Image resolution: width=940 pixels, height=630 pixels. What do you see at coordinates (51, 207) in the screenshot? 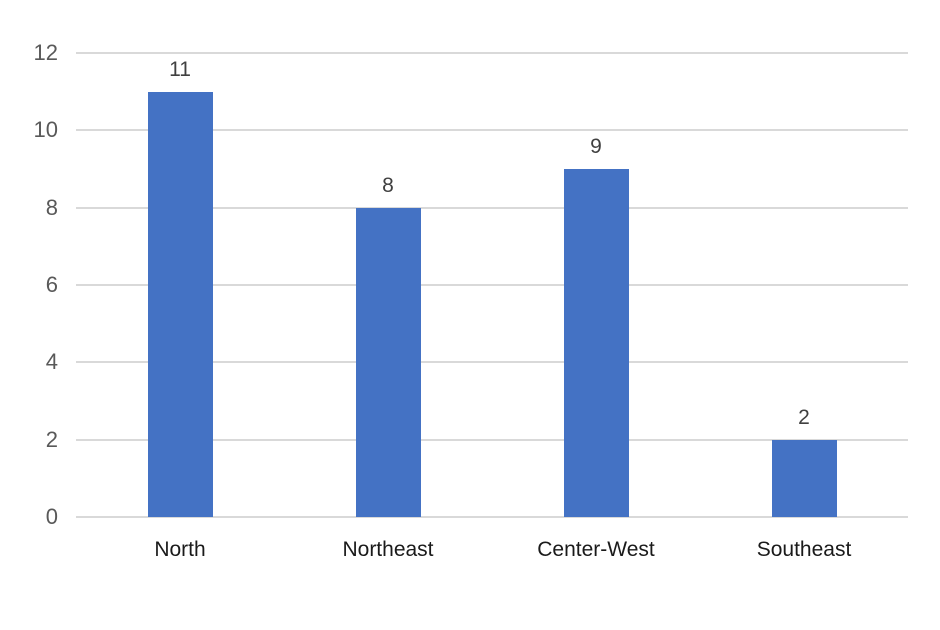
I see `y-axis-tick-label: 8` at bounding box center [51, 207].